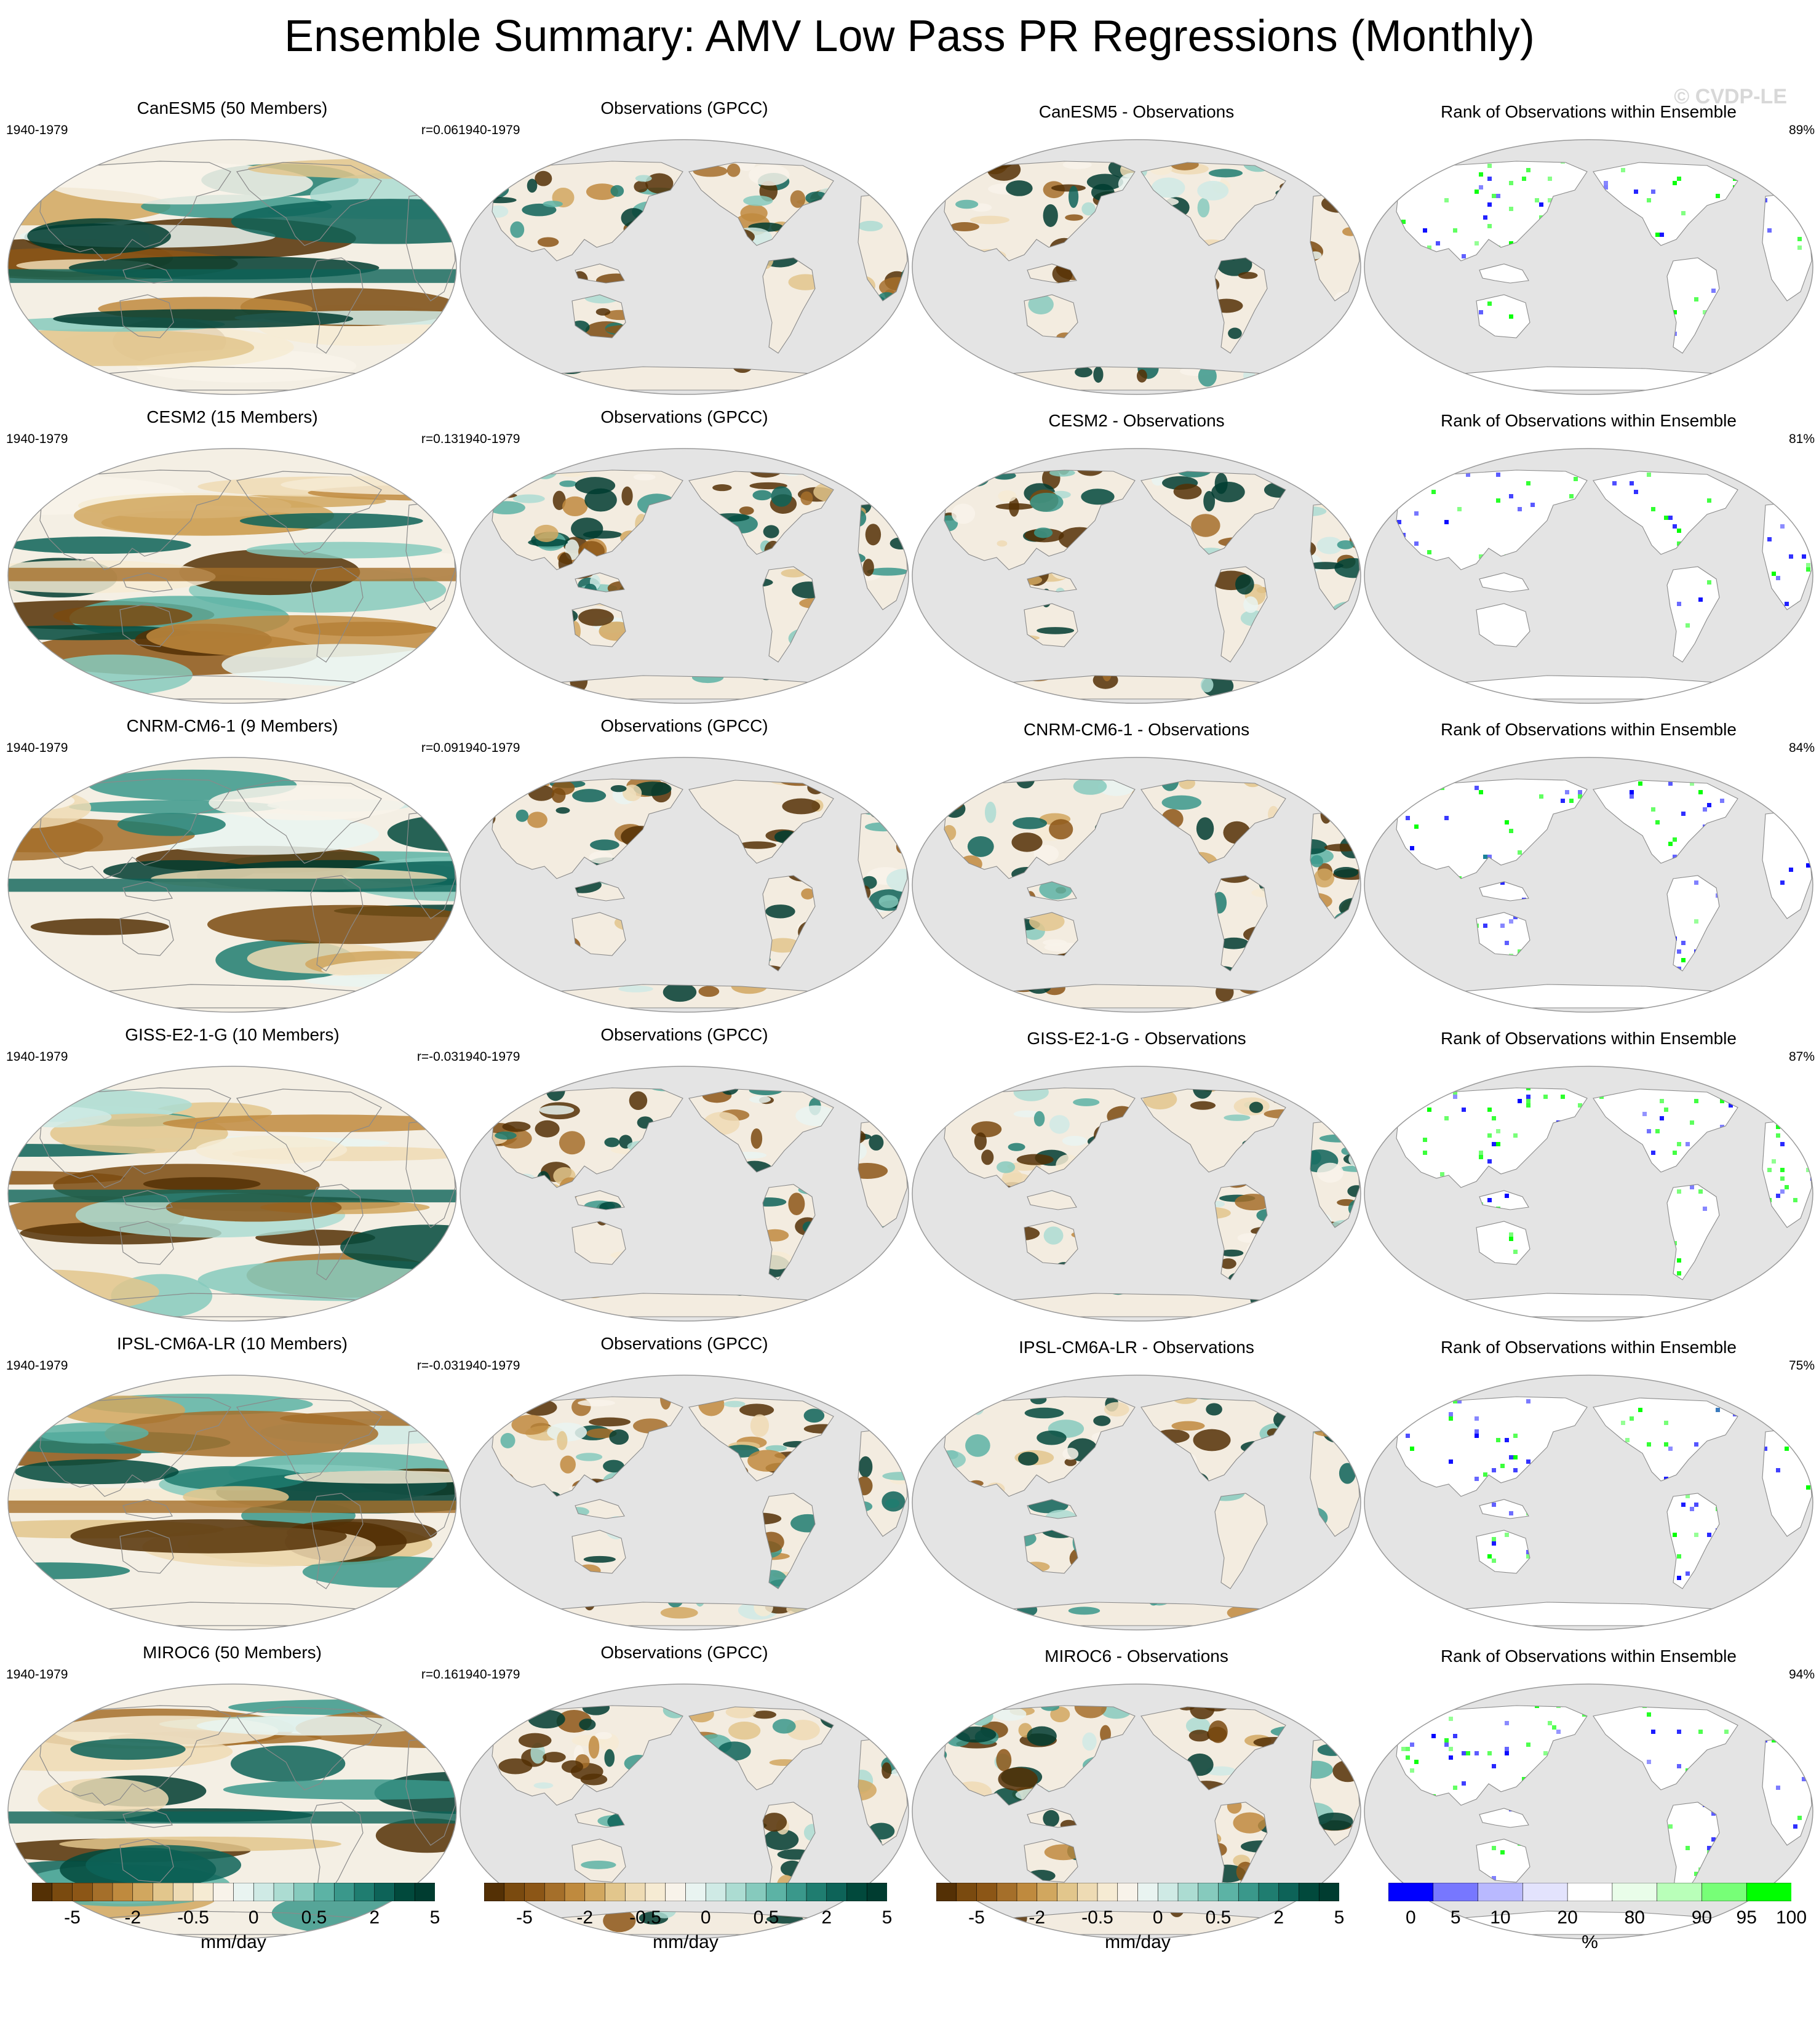 The height and width of the screenshot is (2044, 1819). I want to click on map-panel-diff: CanESM5 - Observations, so click(1136, 252).